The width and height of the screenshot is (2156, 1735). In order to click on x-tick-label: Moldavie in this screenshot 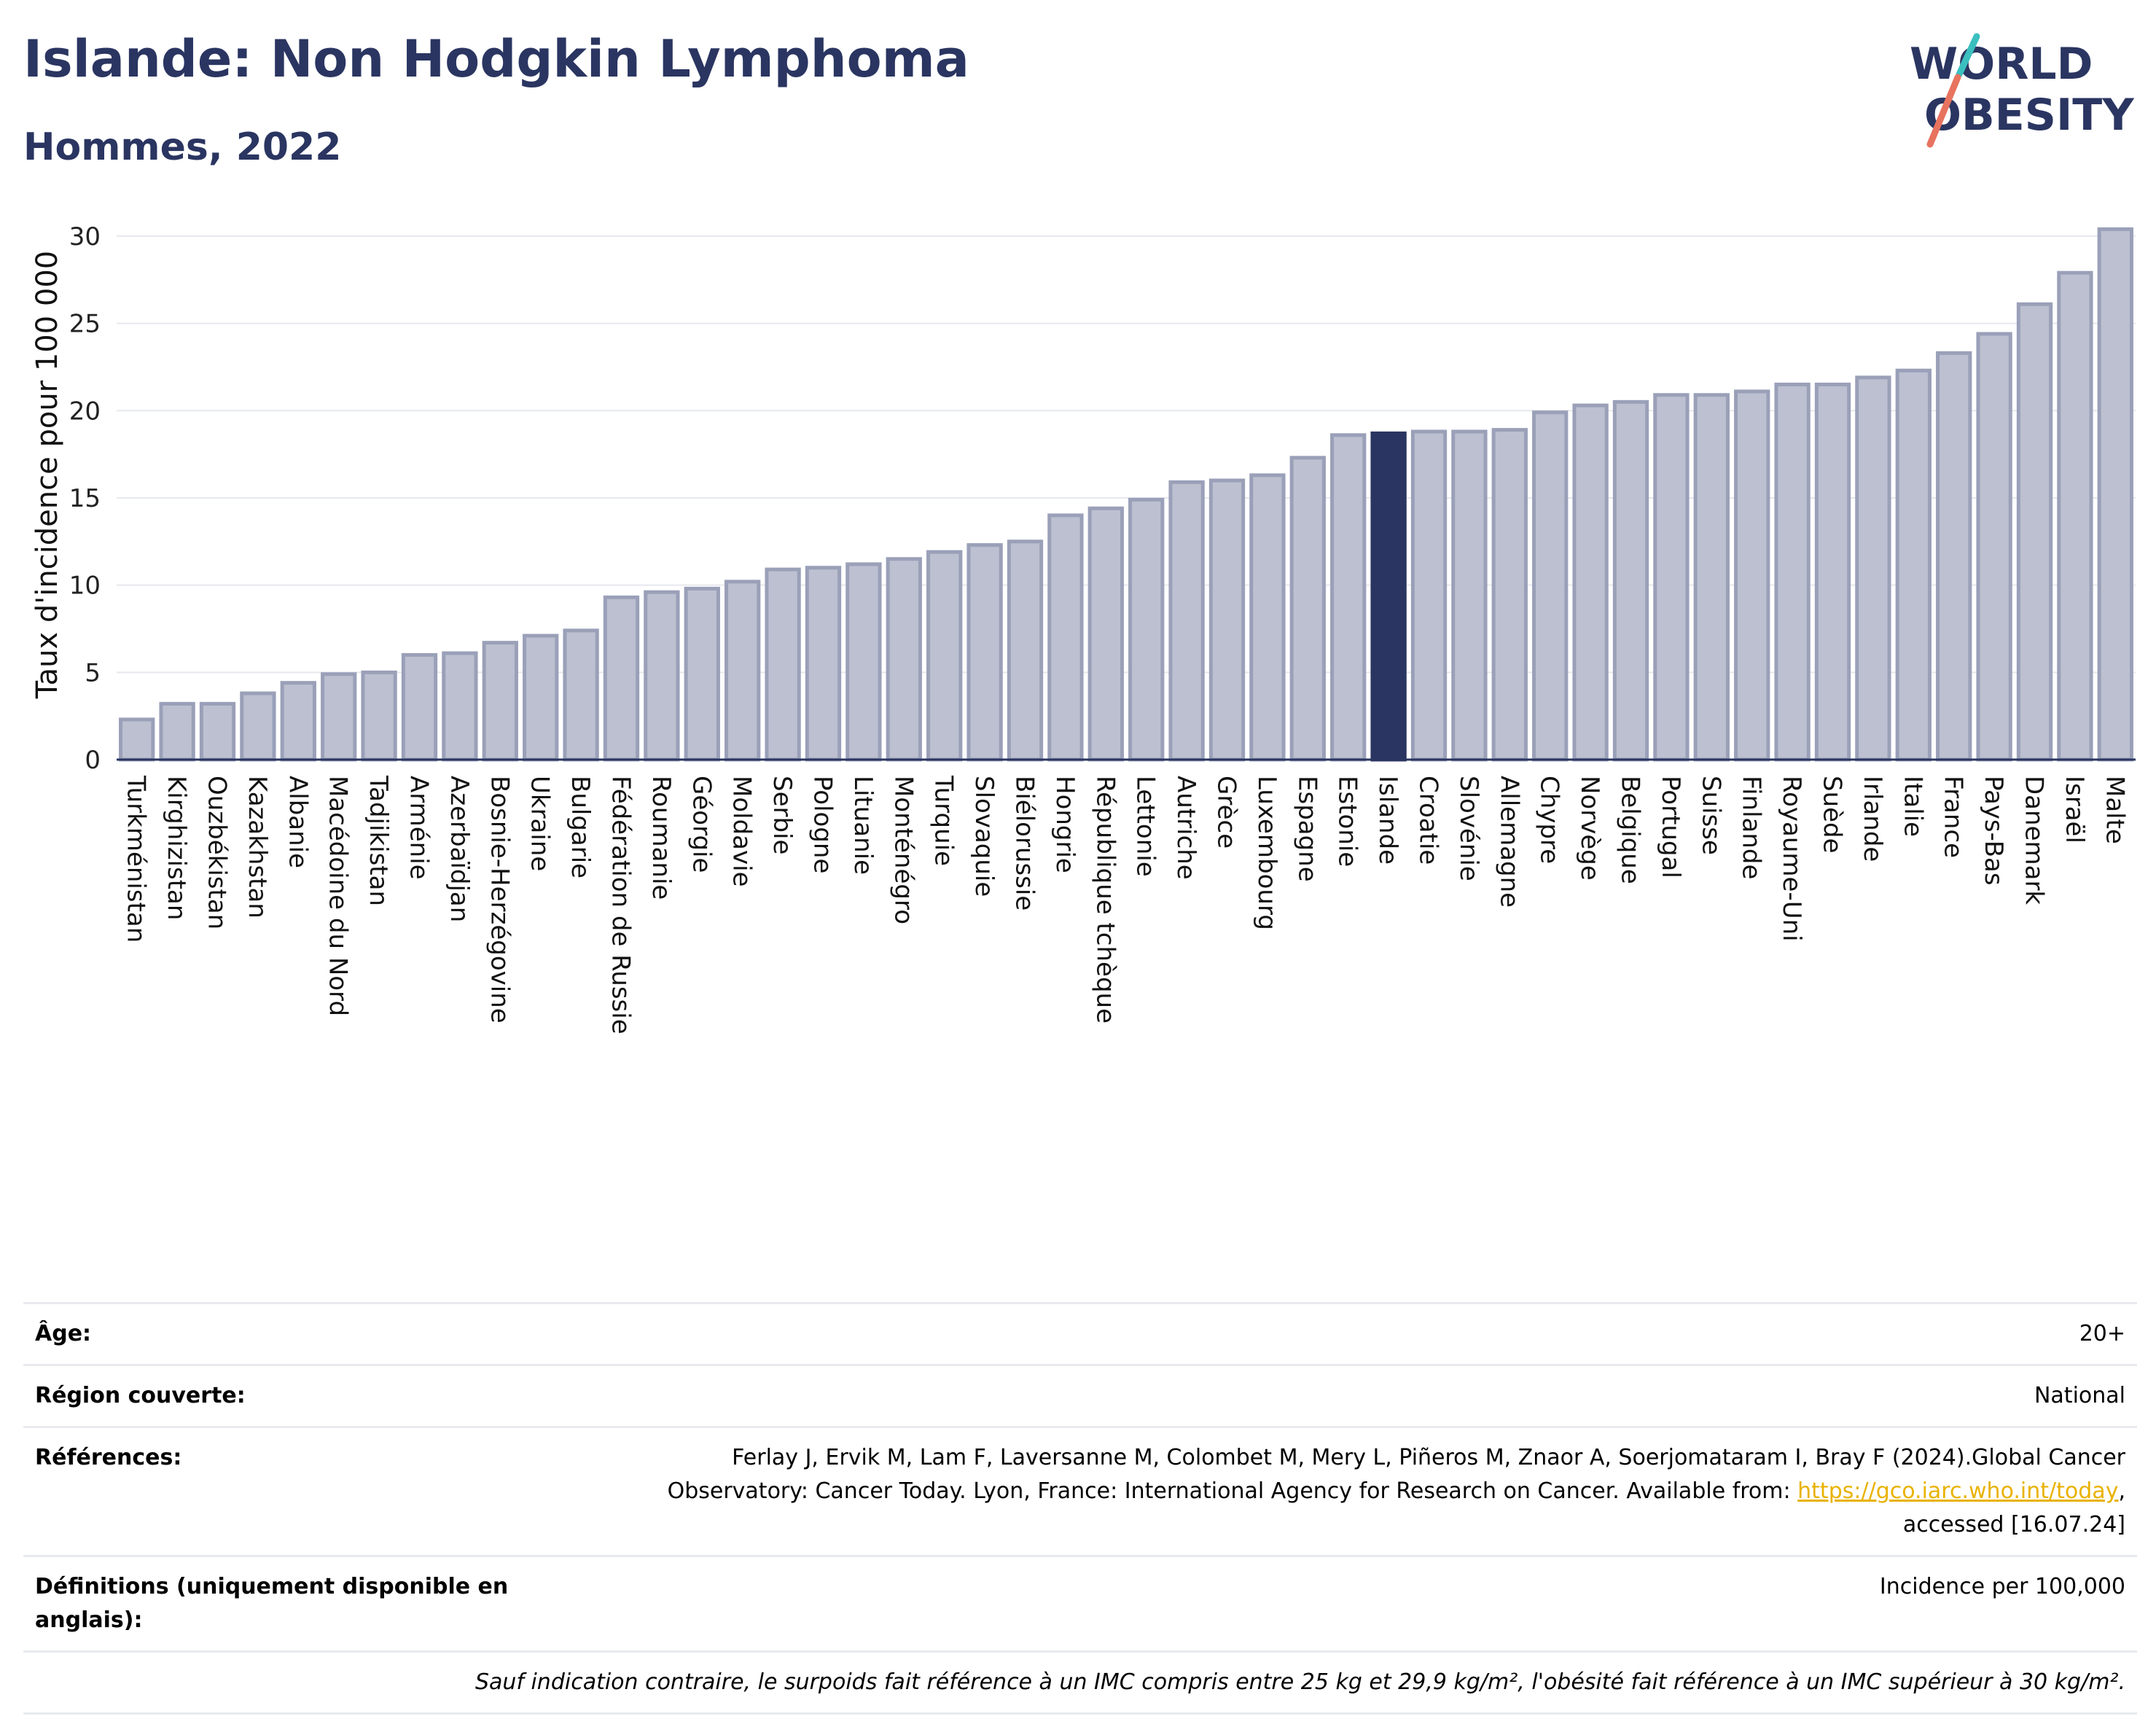, I will do `click(742, 831)`.